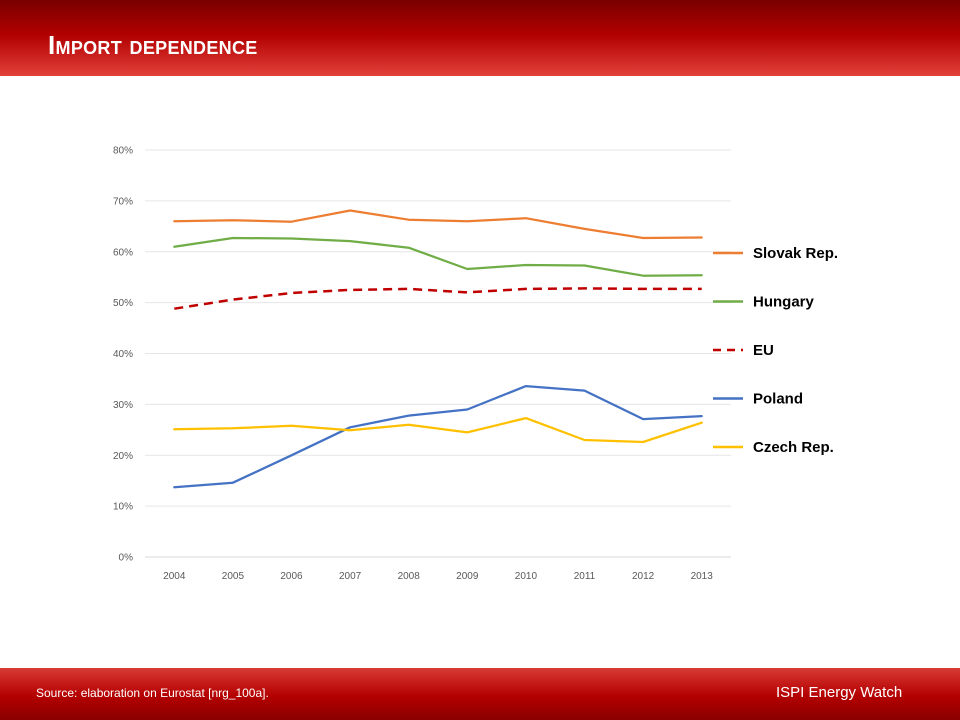 This screenshot has width=960, height=720. Describe the element at coordinates (778, 399) in the screenshot. I see `legend-label: Poland` at that location.